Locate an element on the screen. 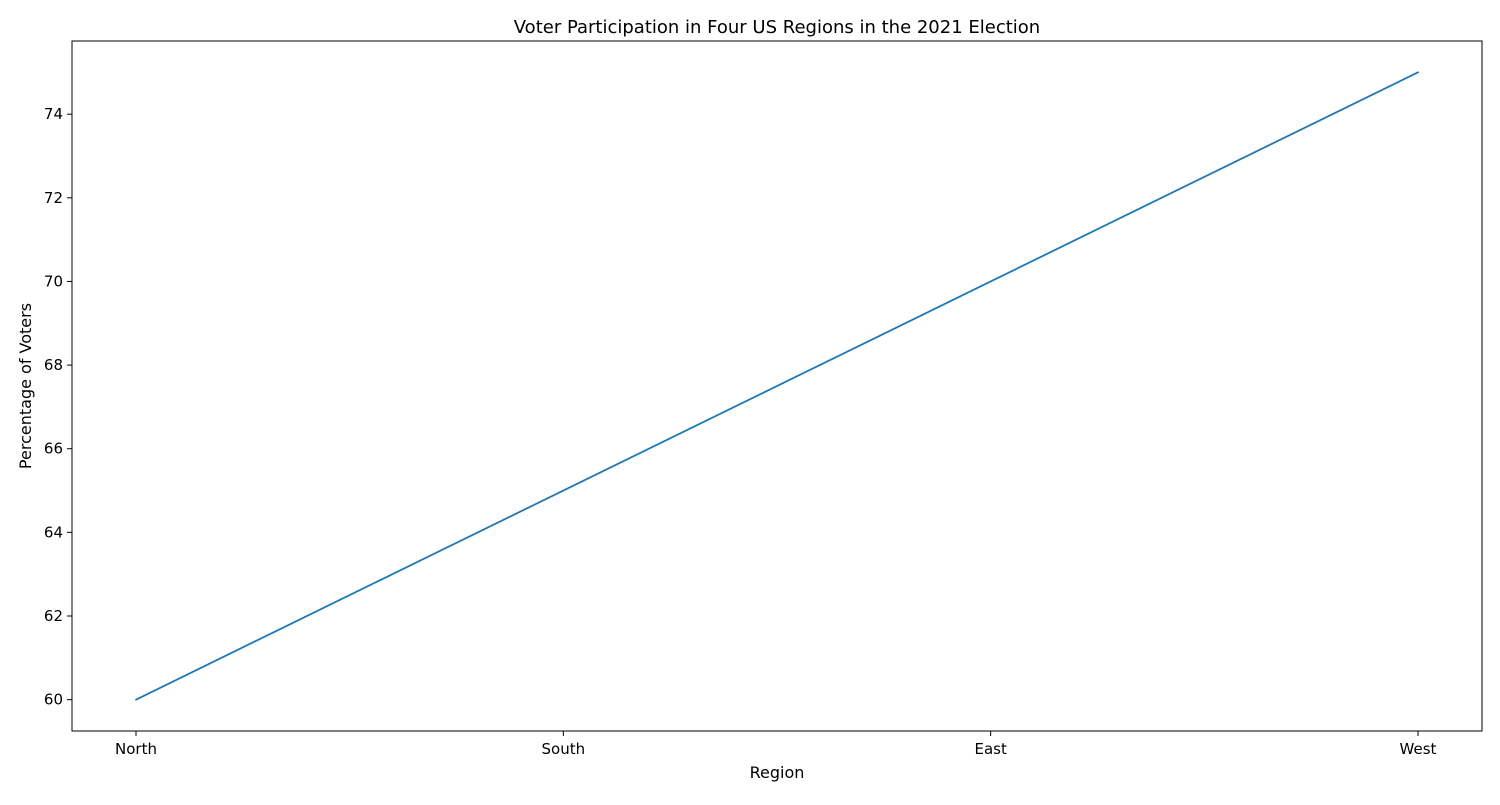  y-tick-label: 62 is located at coordinates (53, 616).